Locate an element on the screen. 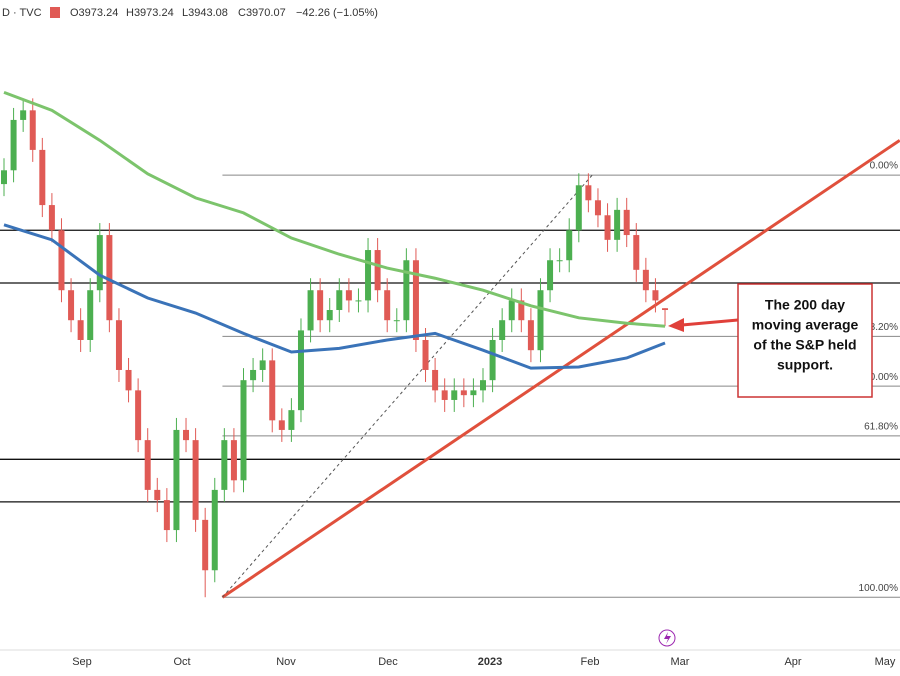 The image size is (900, 676). ohlc-high: H3973.24 is located at coordinates (150, 13).